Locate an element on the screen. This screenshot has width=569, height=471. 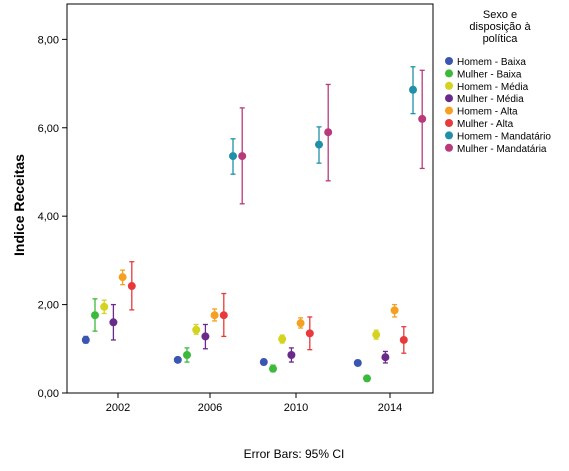
legend-title: política is located at coordinates (501, 39).